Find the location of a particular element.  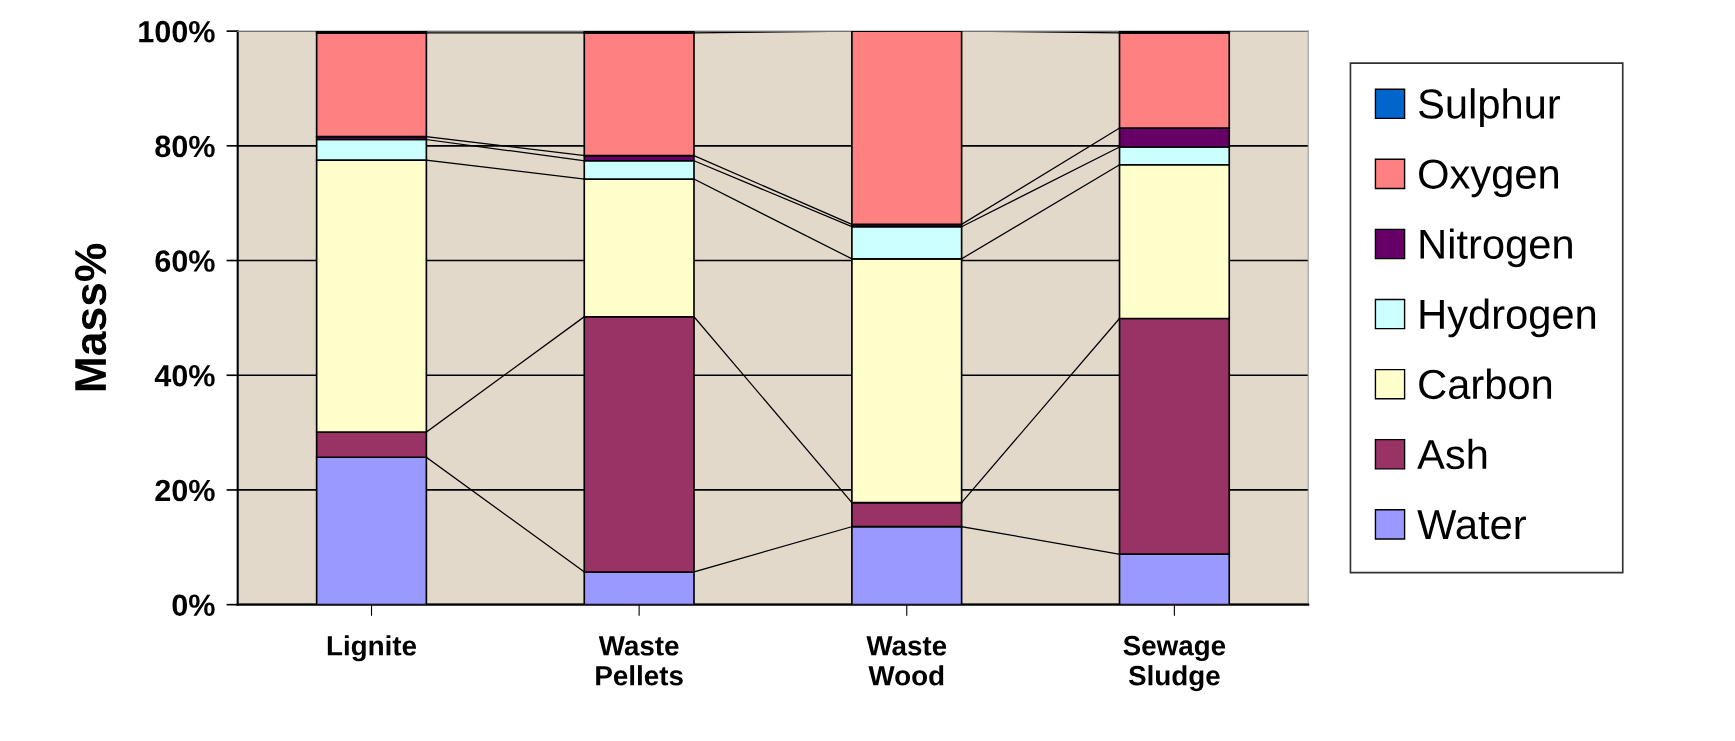

legend-label: Hydrogen is located at coordinates (1508, 318).